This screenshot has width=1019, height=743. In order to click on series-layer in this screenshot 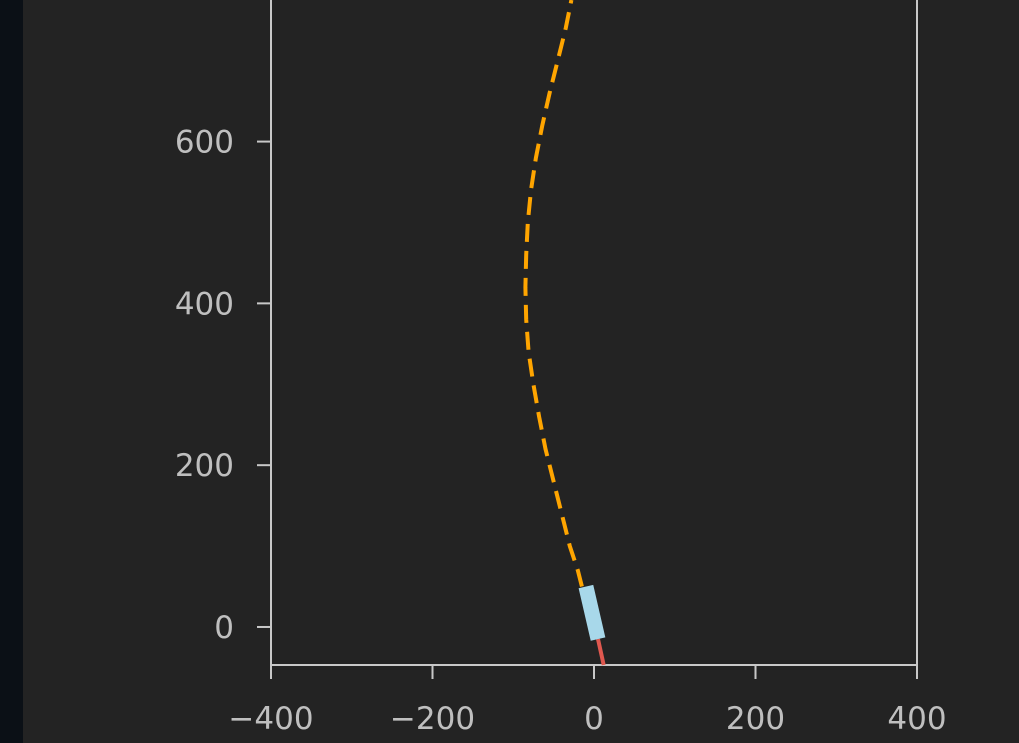, I will do `click(564, 333)`.